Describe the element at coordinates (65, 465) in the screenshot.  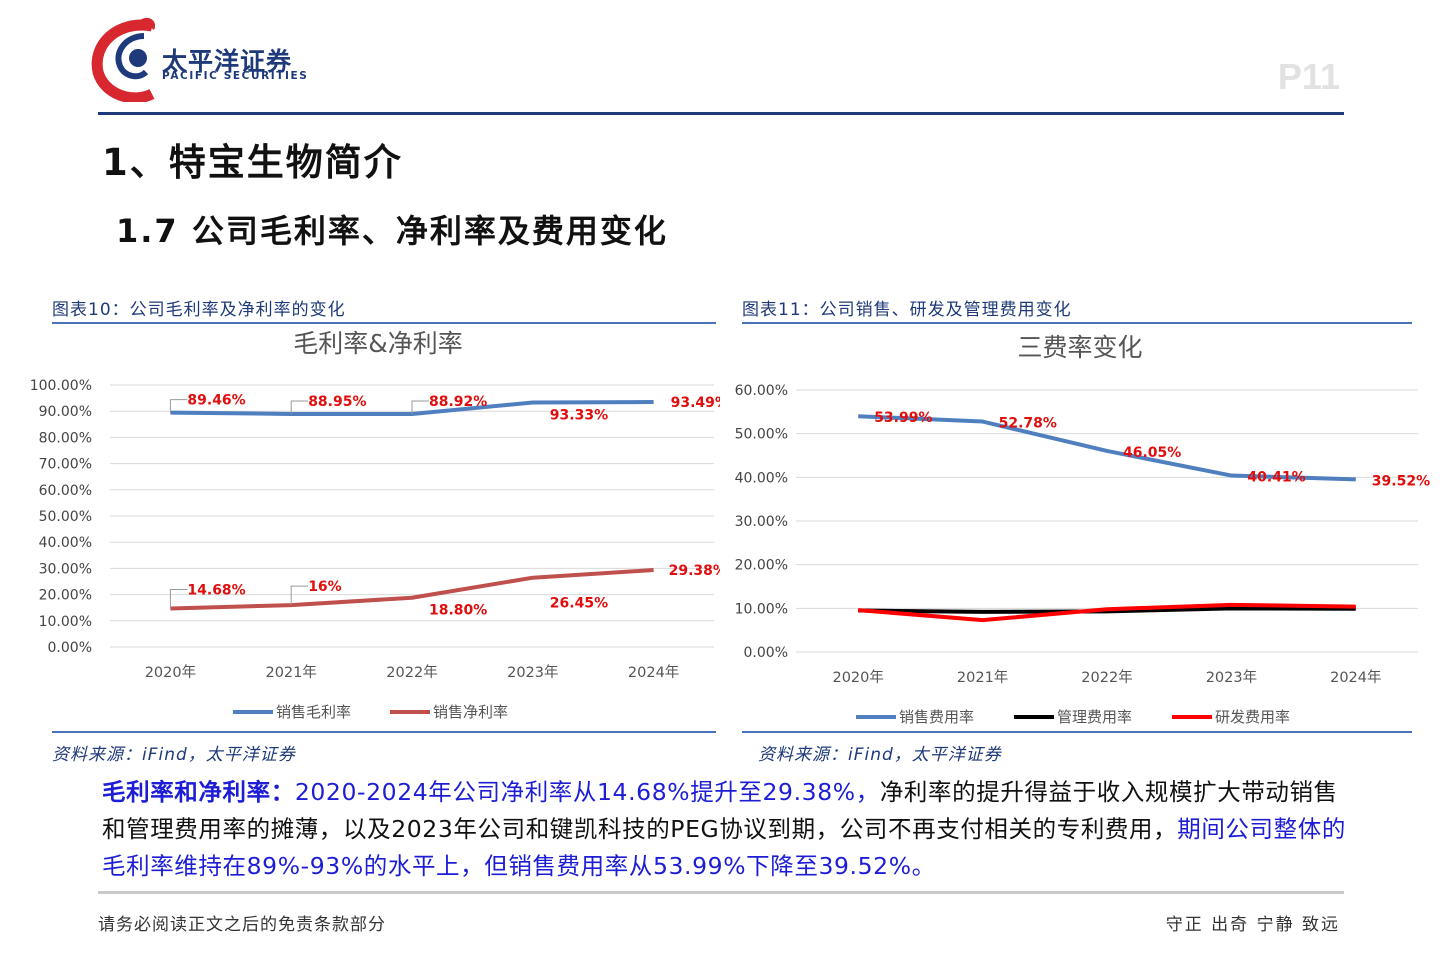
I see `y-tick-label: 70.00%` at that location.